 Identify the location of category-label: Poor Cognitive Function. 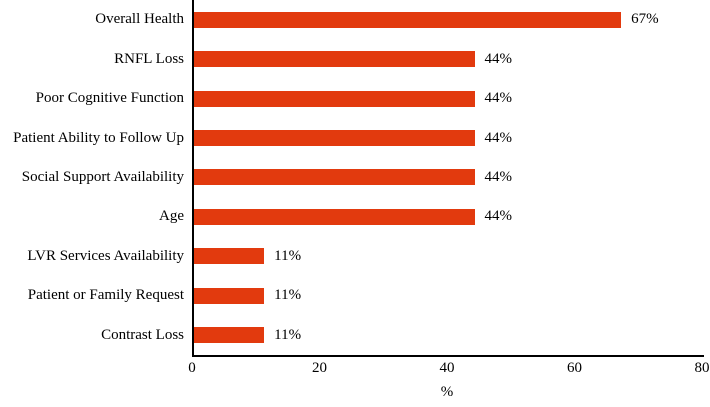
(109, 98).